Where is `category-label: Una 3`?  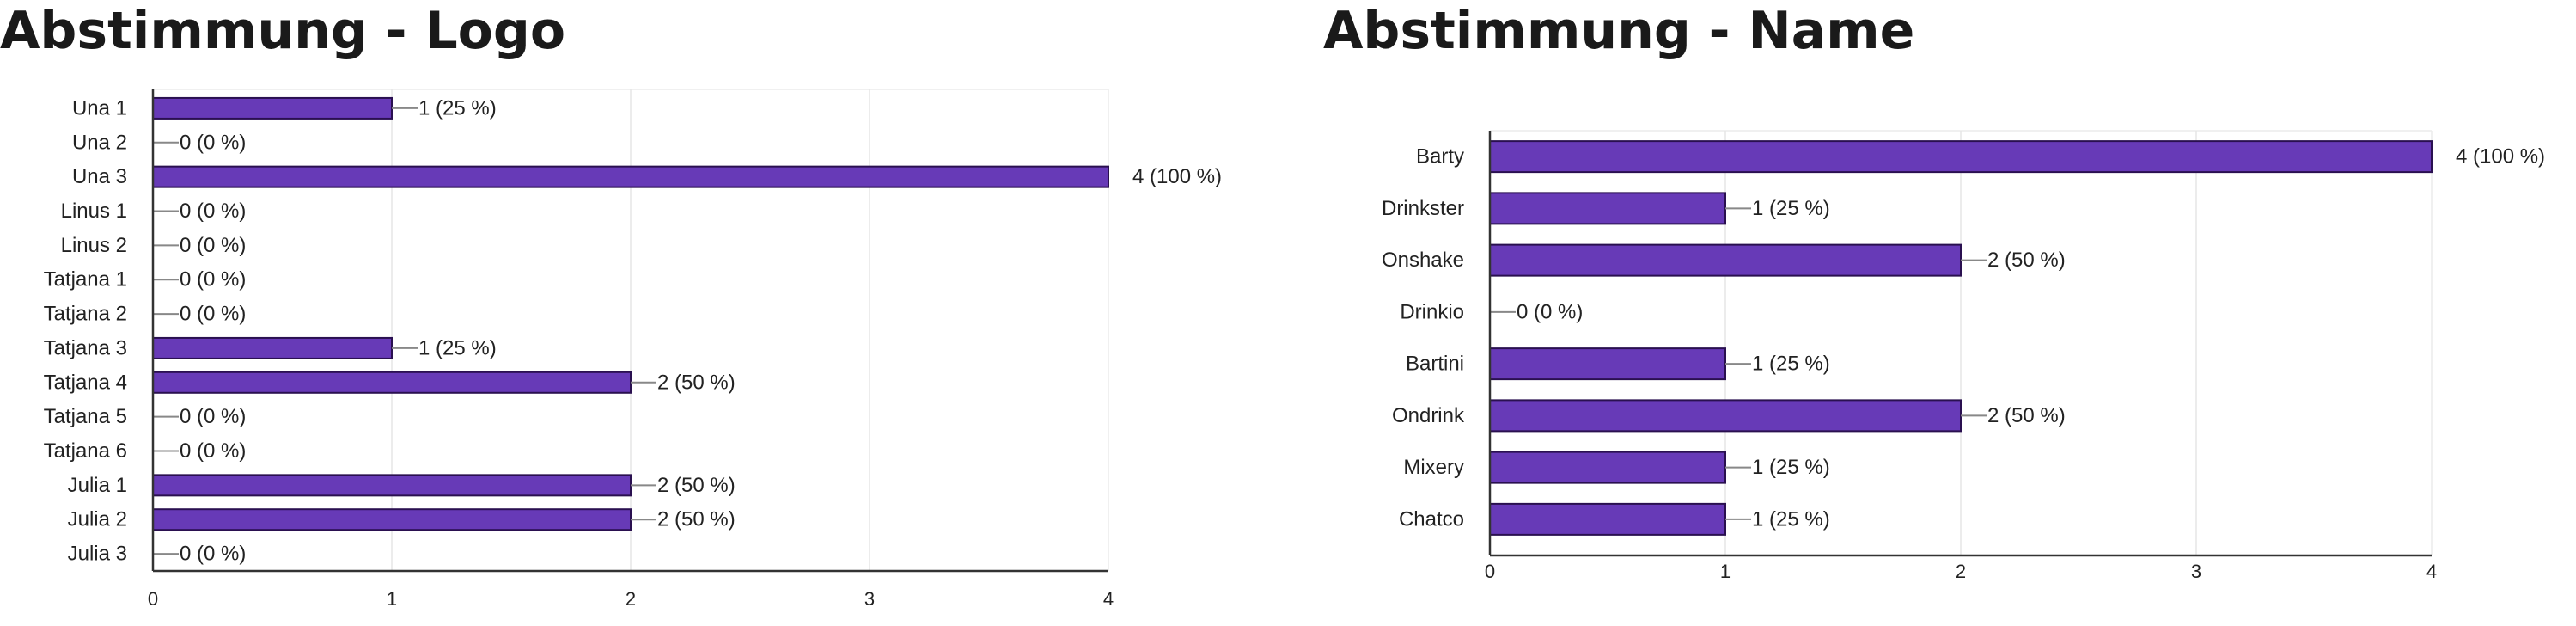 category-label: Una 3 is located at coordinates (99, 176).